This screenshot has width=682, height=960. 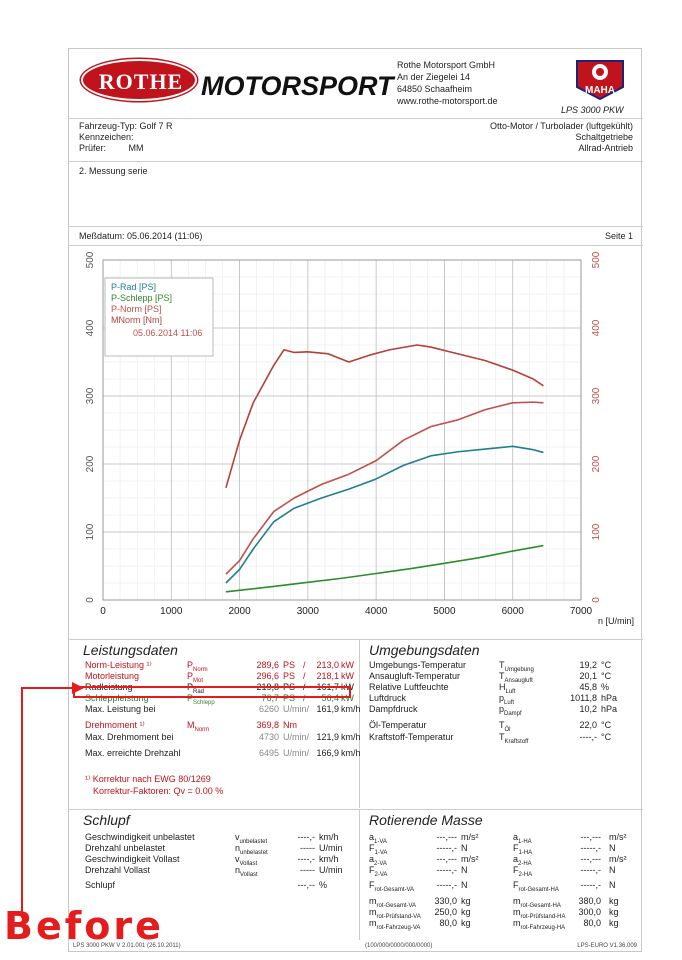 I want to click on maha-model: LPS 3000 PKW, so click(x=592, y=110).